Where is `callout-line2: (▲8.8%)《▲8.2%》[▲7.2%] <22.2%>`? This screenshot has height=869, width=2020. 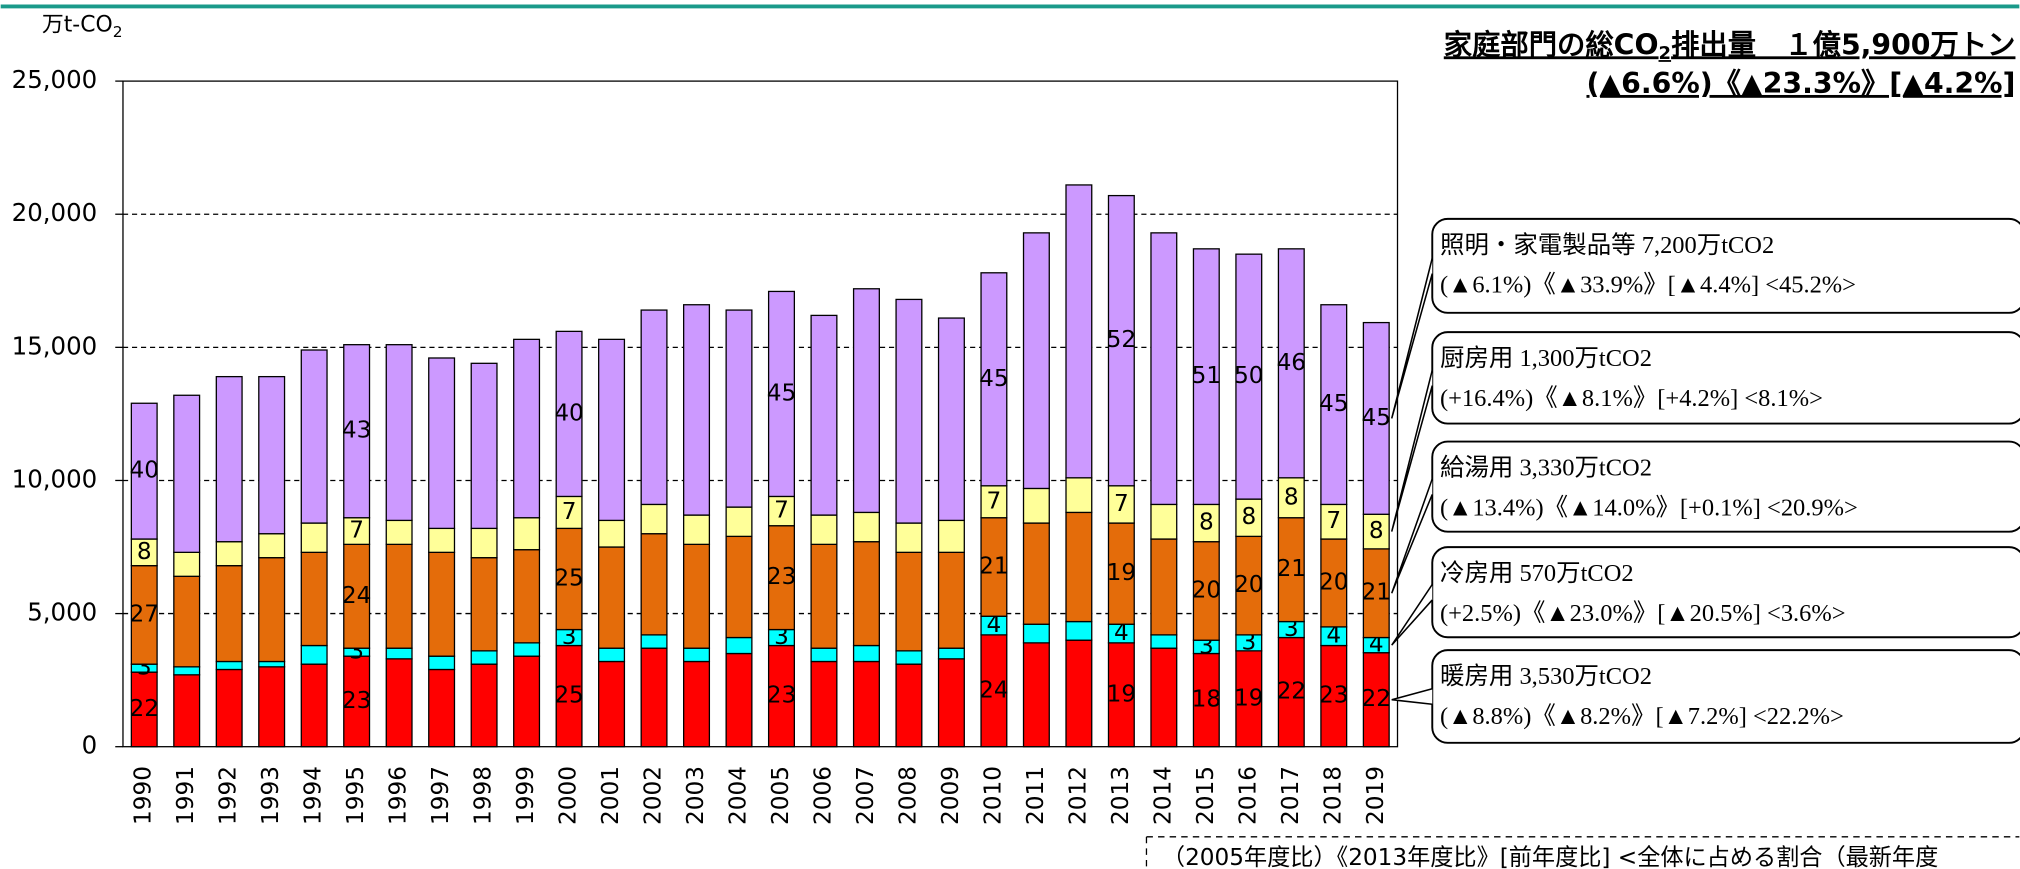
callout-line2: (▲8.8%)《▲8.2%》[▲7.2%] <22.2%> is located at coordinates (1642, 716).